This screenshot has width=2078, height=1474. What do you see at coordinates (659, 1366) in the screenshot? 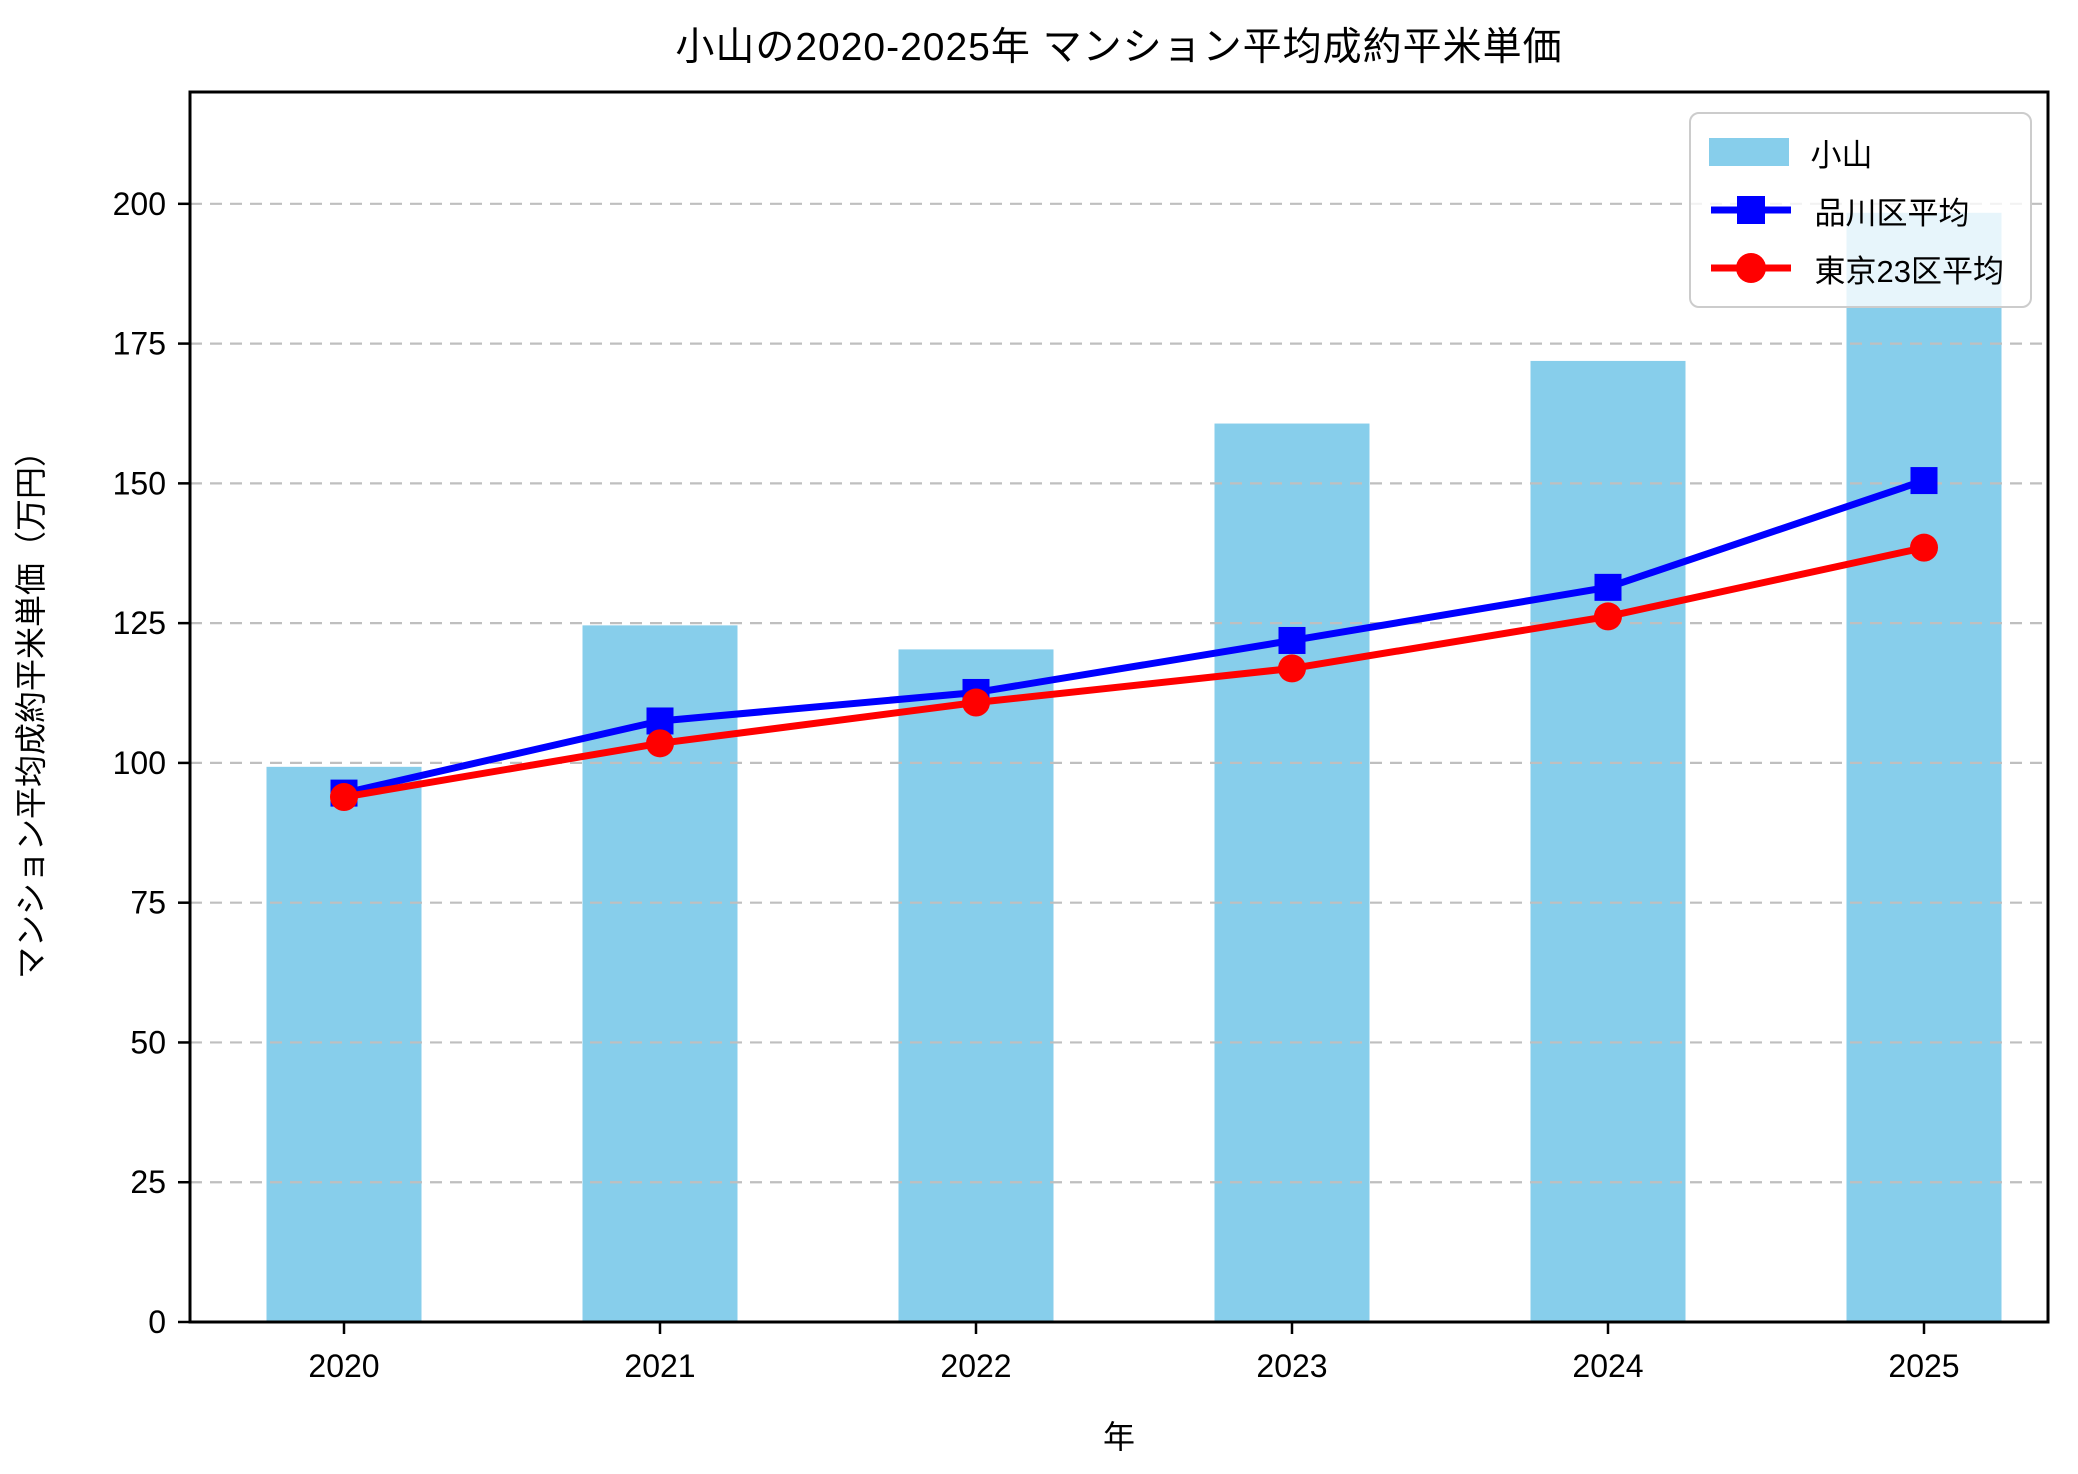
I see `x-tick-label: 2021` at bounding box center [659, 1366].